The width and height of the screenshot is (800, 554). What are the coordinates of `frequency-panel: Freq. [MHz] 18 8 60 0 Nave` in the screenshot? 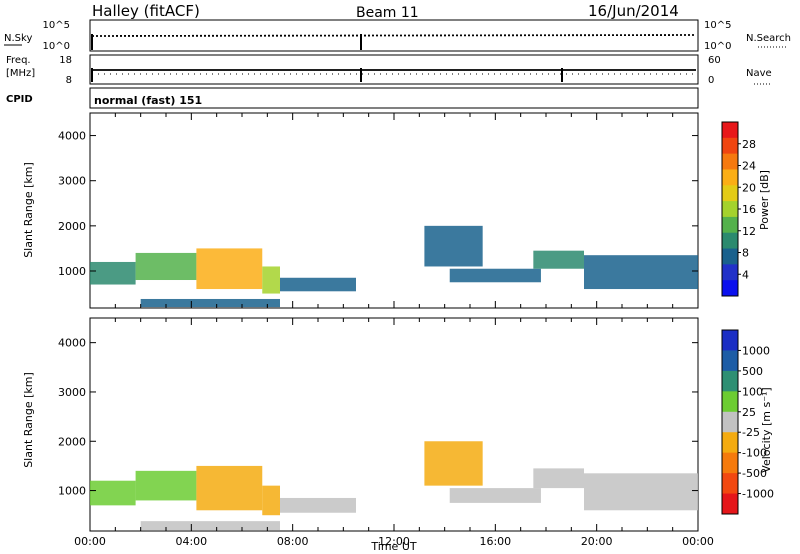 It's located at (389, 70).